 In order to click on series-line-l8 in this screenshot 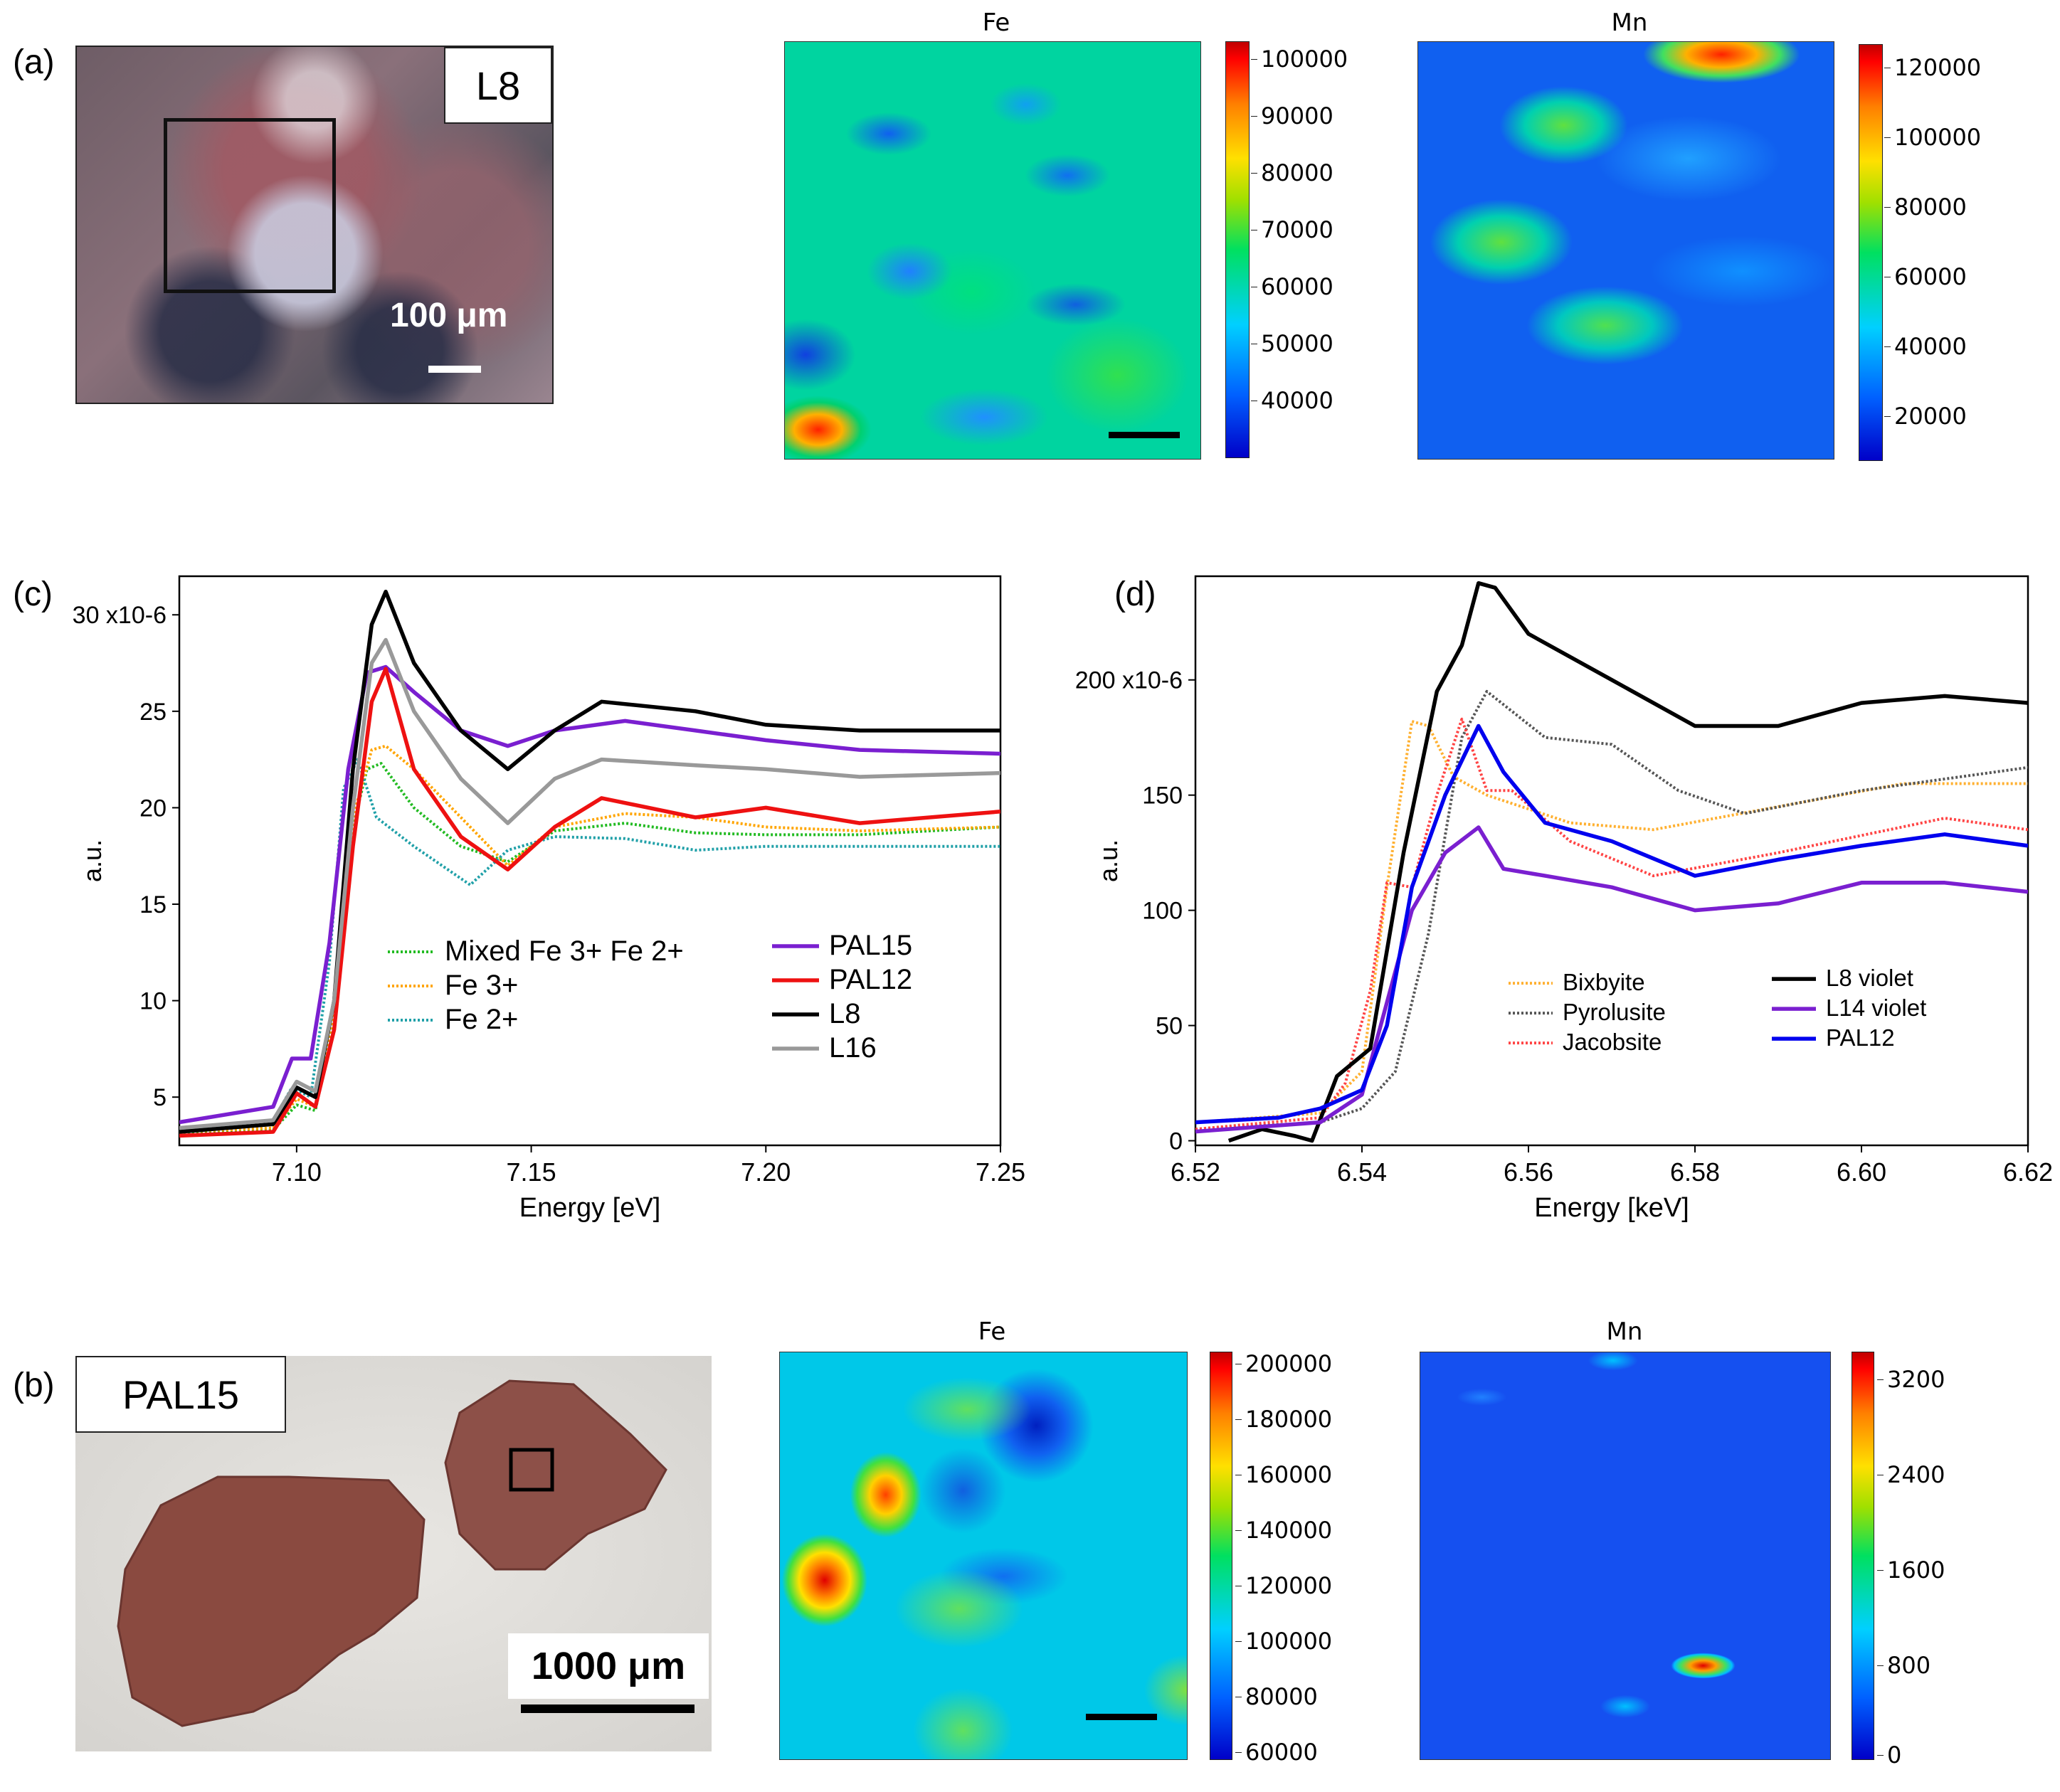, I will do `click(589, 861)`.